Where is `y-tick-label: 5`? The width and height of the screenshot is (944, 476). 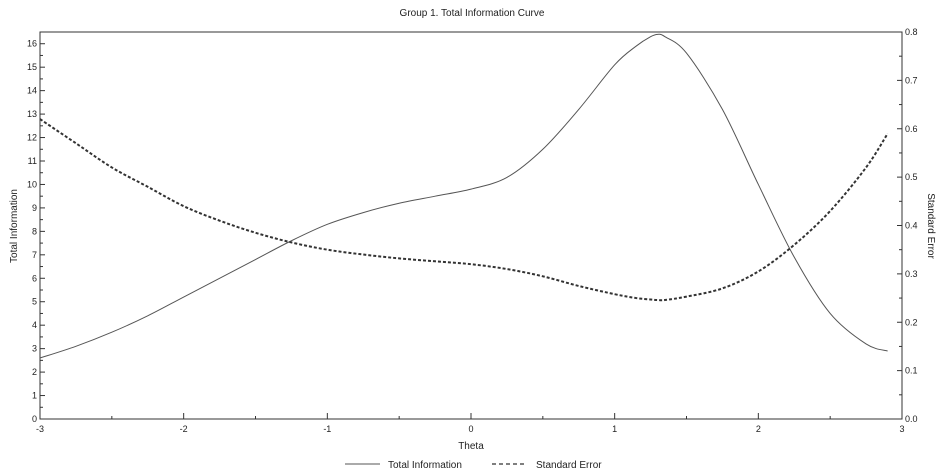 y-tick-label: 5 is located at coordinates (34, 302).